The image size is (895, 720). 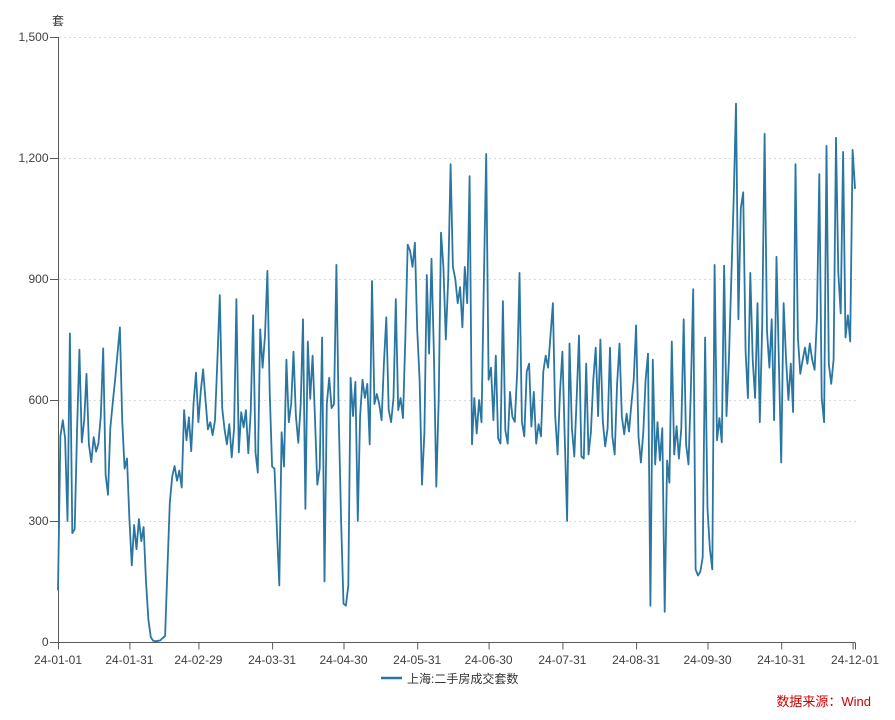 I want to click on svg-text: 24-01-01, so click(x=58, y=660).